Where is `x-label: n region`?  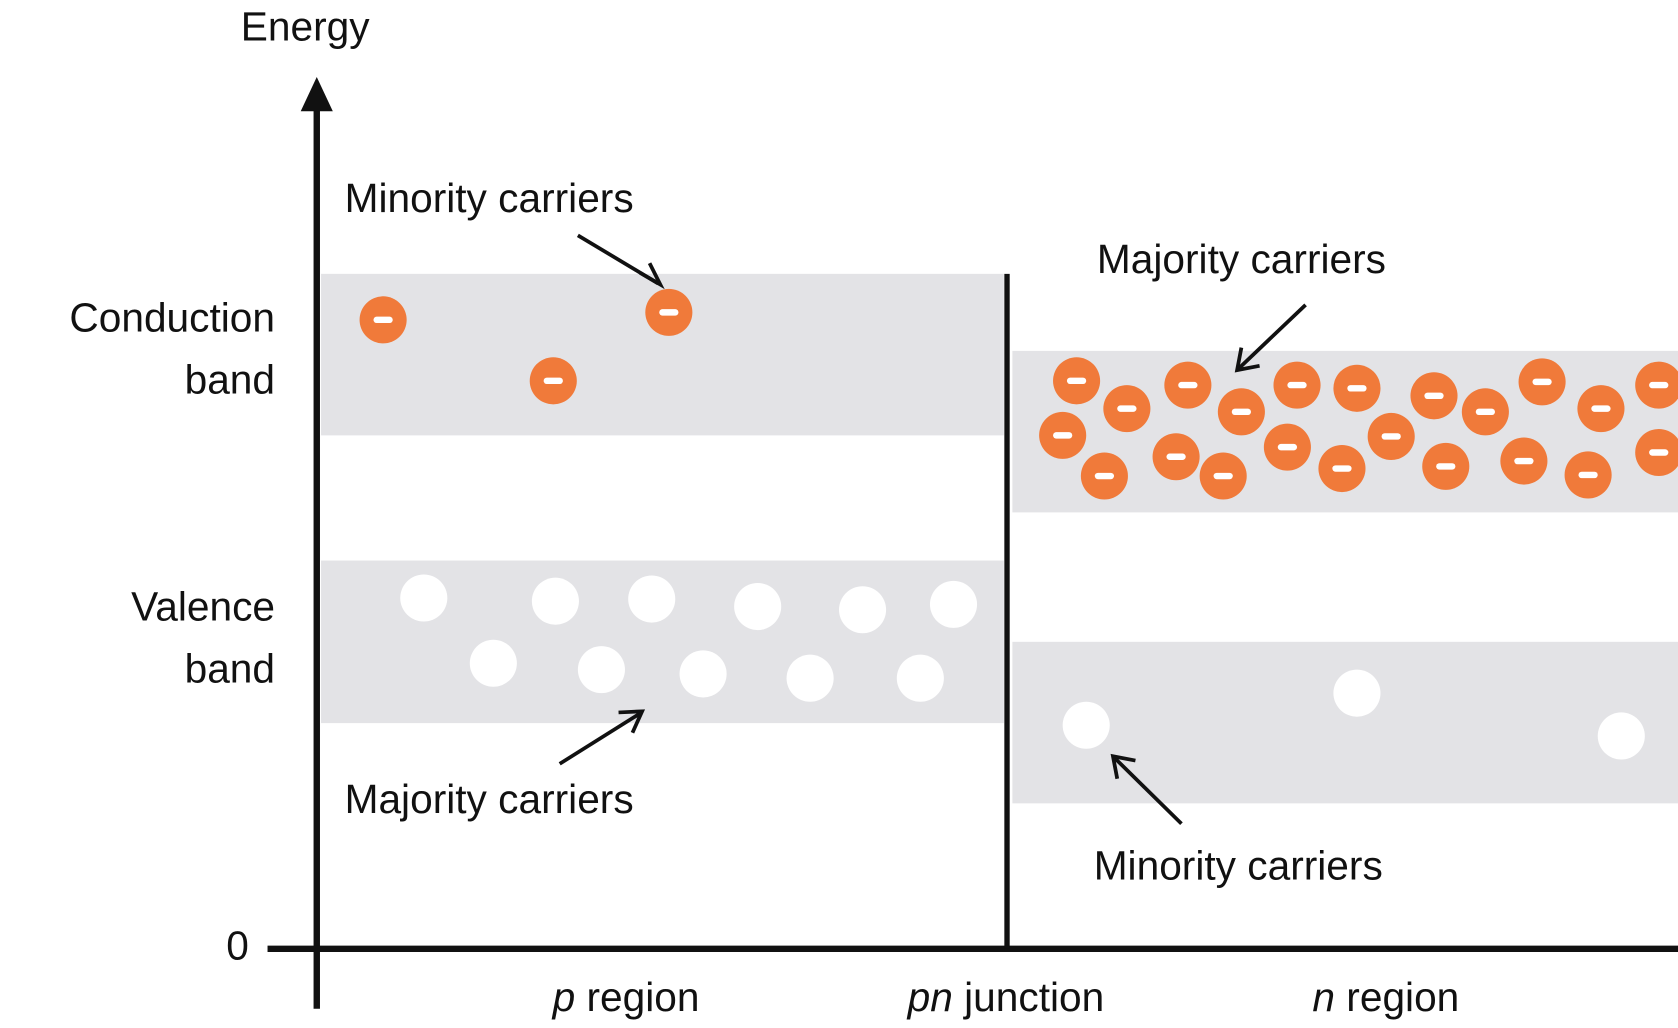
x-label: n region is located at coordinates (1385, 997).